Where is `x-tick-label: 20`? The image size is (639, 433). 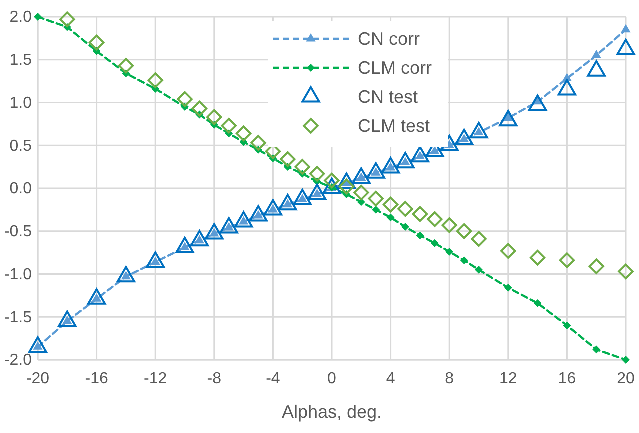
x-tick-label: 20 is located at coordinates (626, 379).